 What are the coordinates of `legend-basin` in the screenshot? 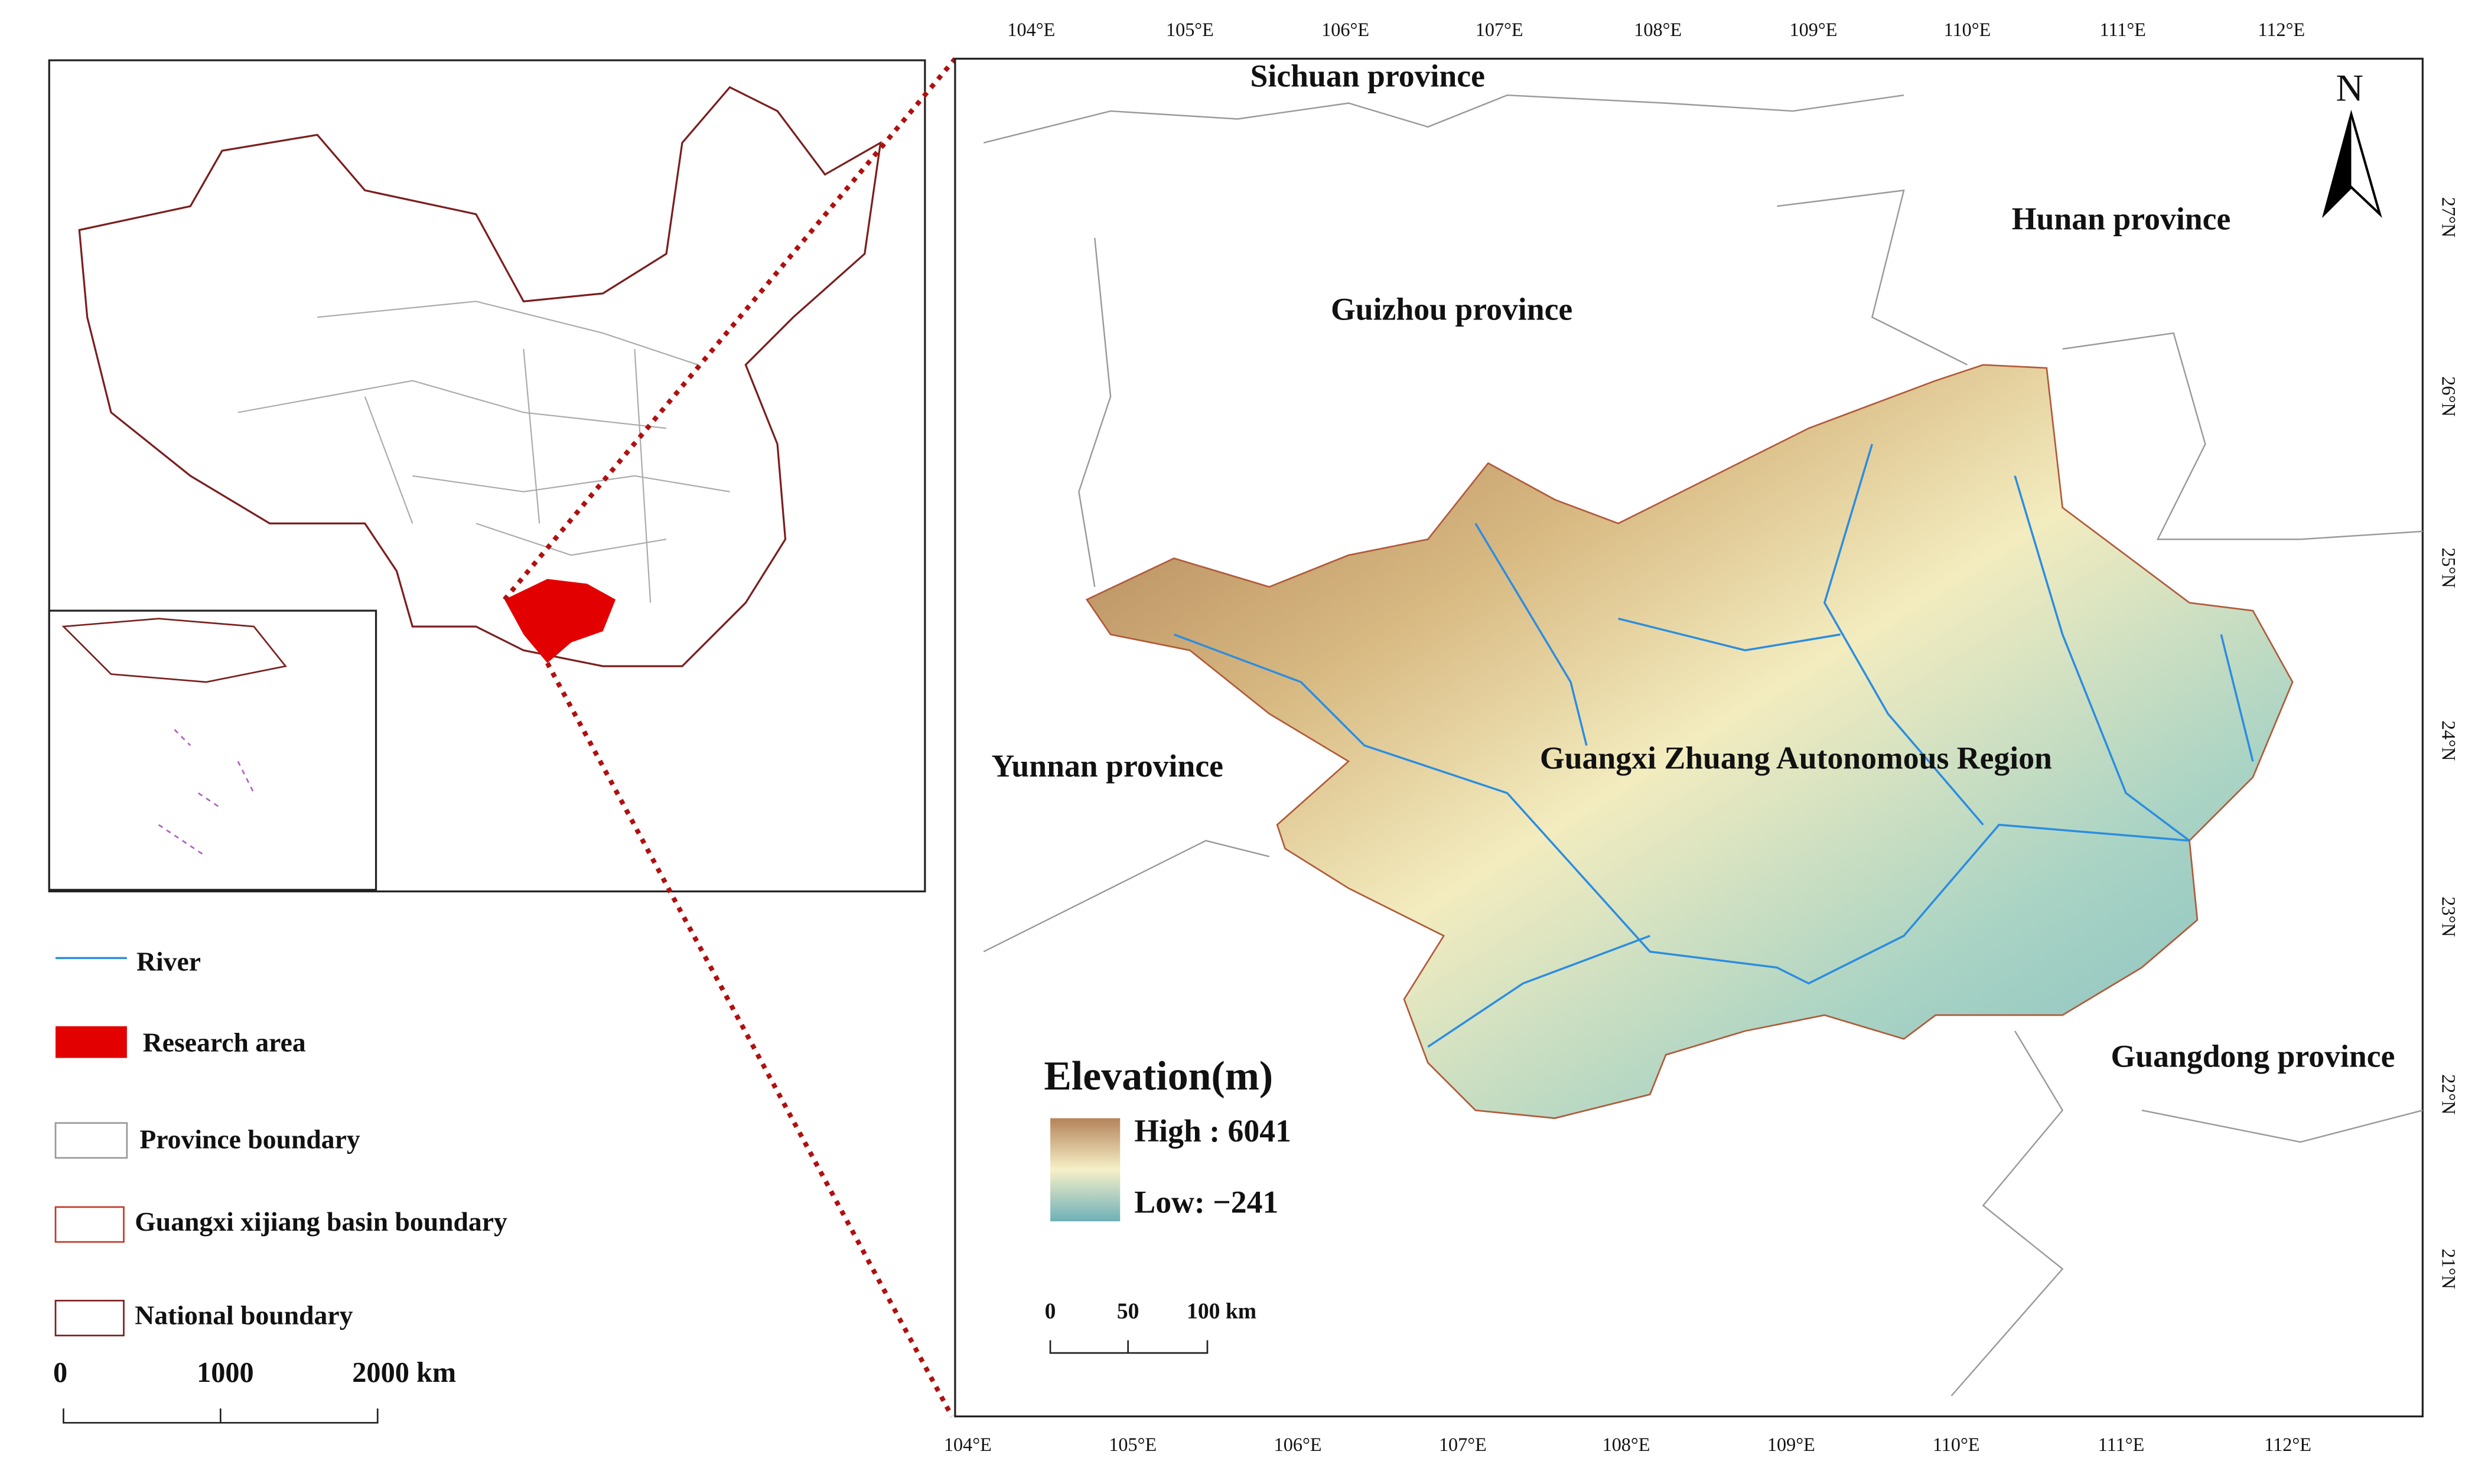 It's located at (89, 1224).